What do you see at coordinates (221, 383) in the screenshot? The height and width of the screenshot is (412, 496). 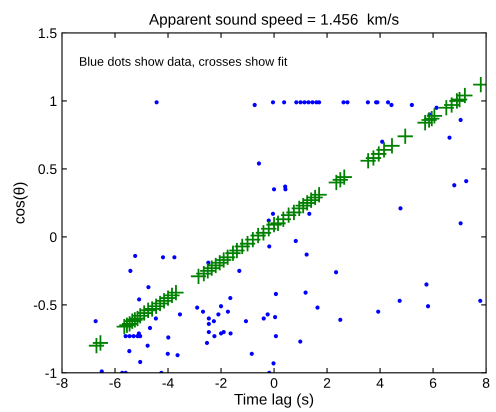 I see `x-tick-label: -2` at bounding box center [221, 383].